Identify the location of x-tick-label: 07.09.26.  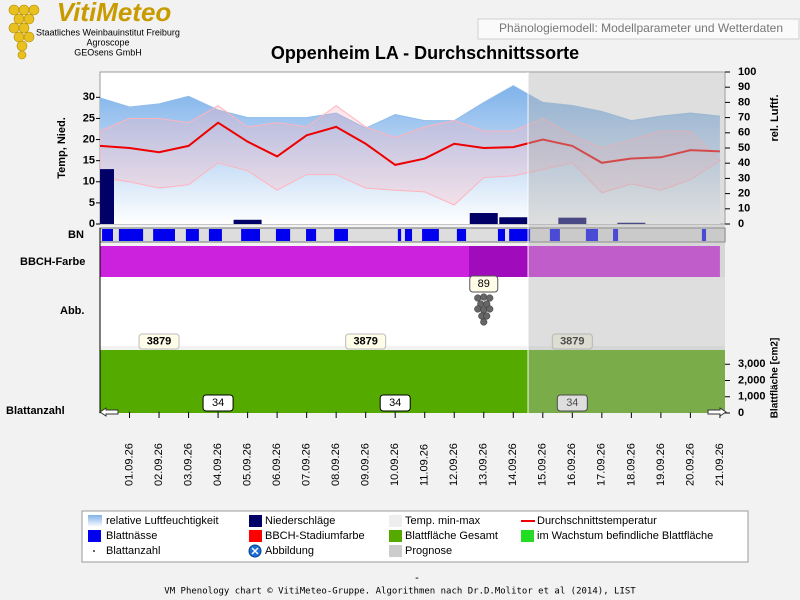
(307, 464).